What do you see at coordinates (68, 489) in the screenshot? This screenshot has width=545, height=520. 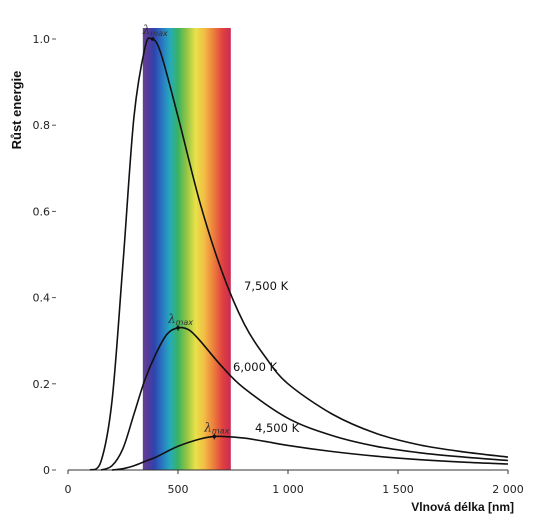 I see `x-tick-label: 0` at bounding box center [68, 489].